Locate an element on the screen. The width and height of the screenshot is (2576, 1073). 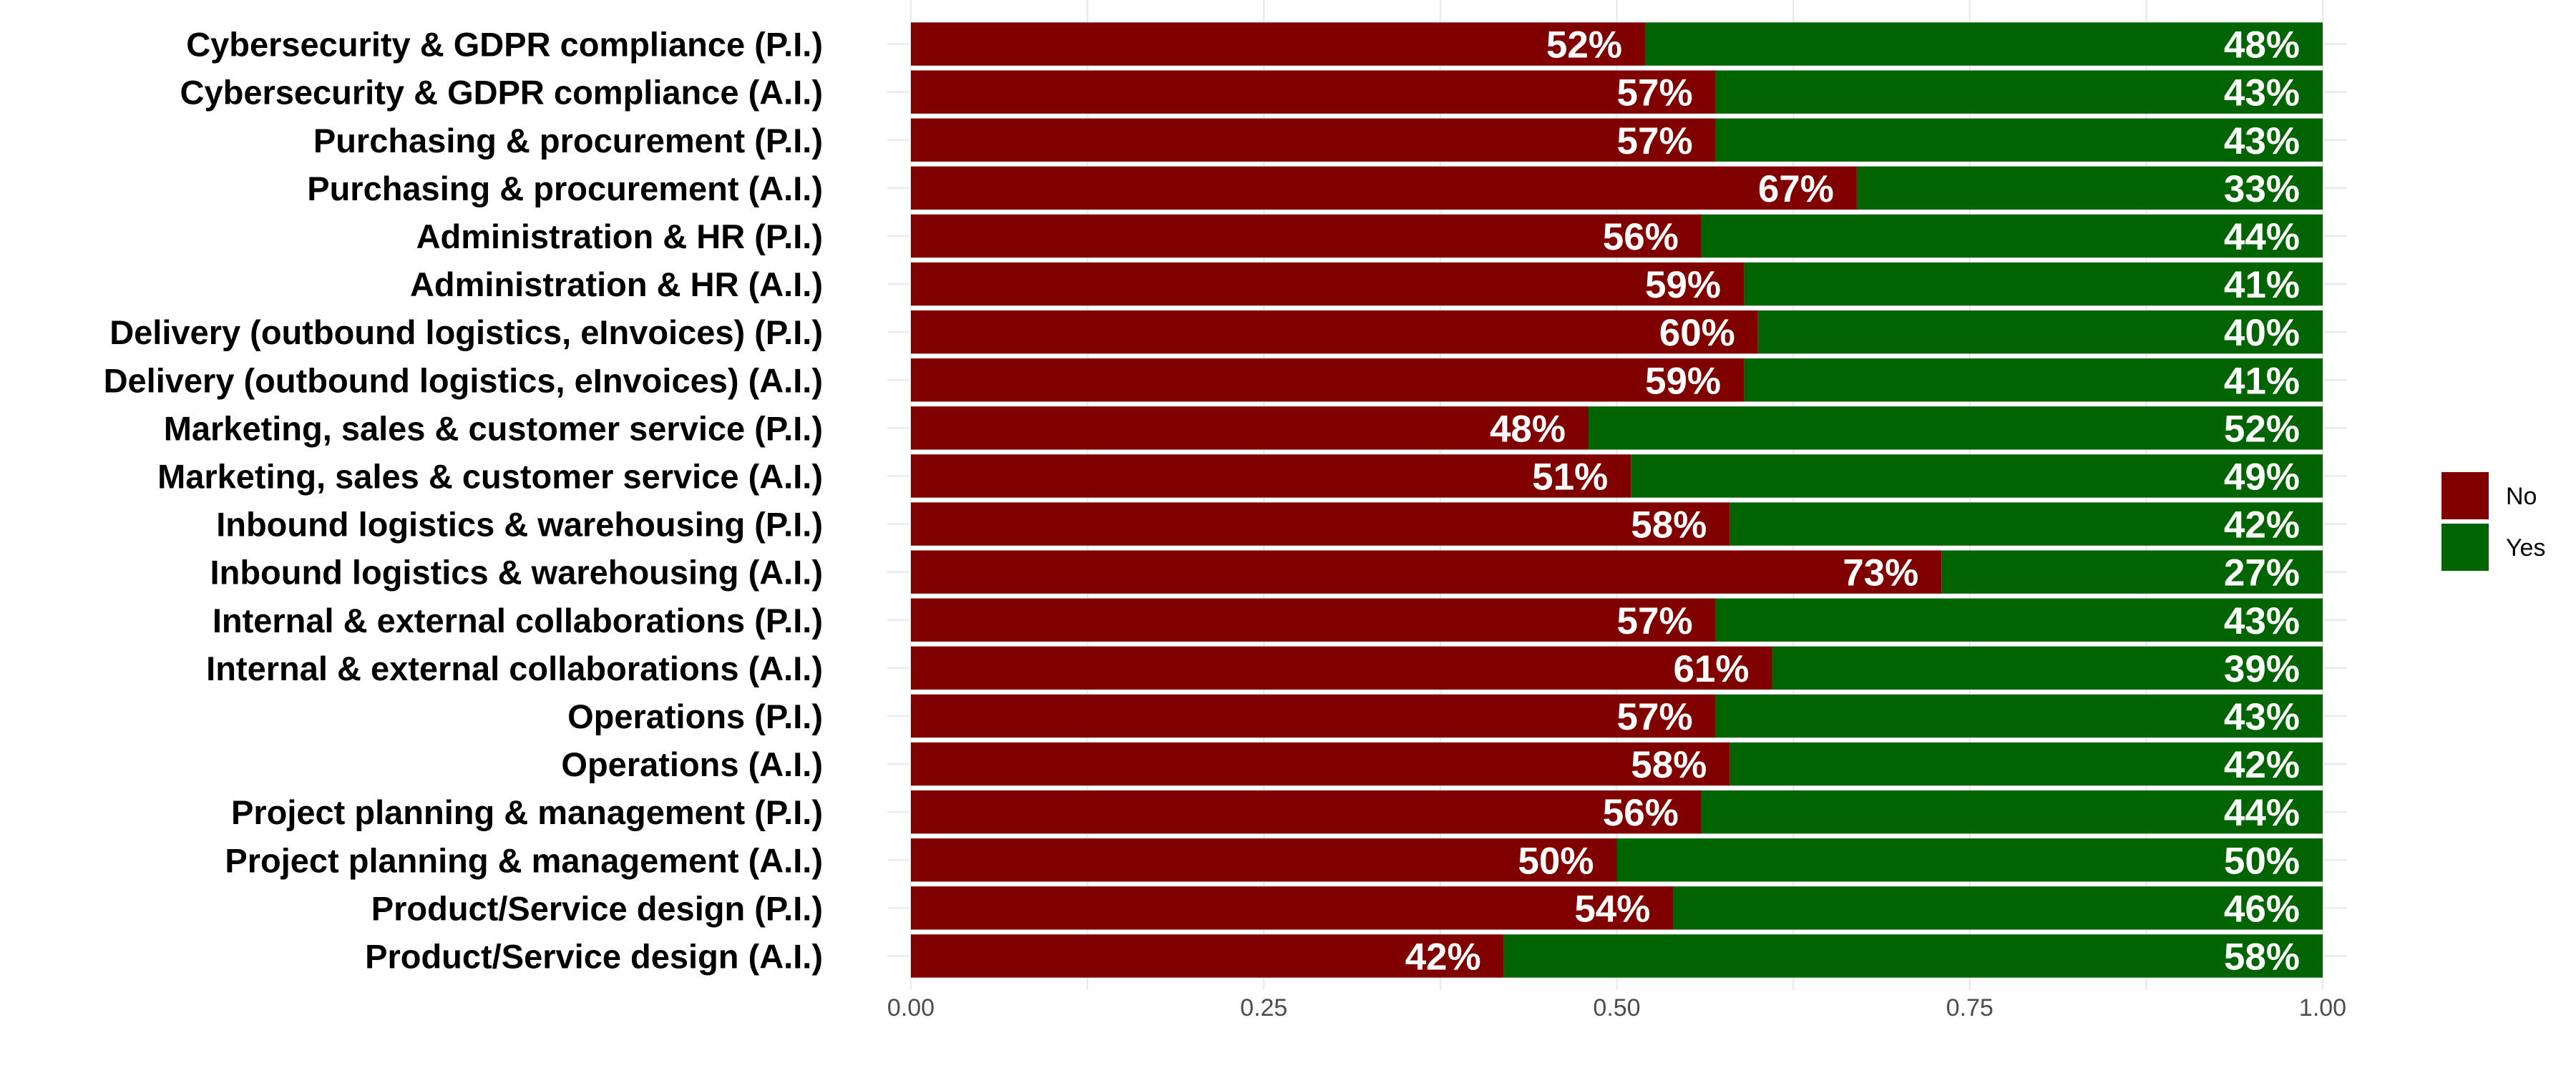
category-label: Inbound logistics & warehousing (A.I.) is located at coordinates (516, 573).